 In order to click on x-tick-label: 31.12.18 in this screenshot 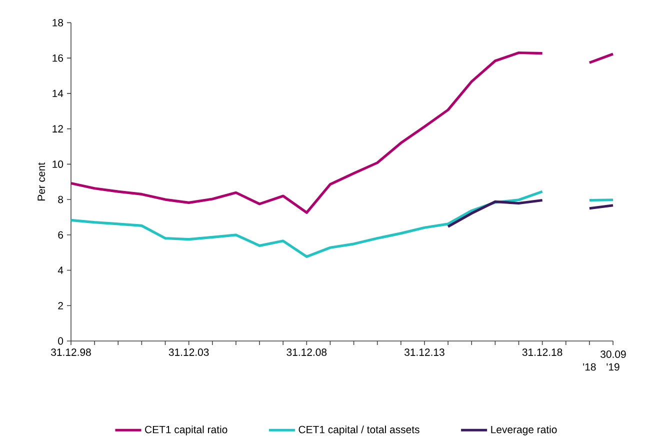, I will do `click(542, 352)`.